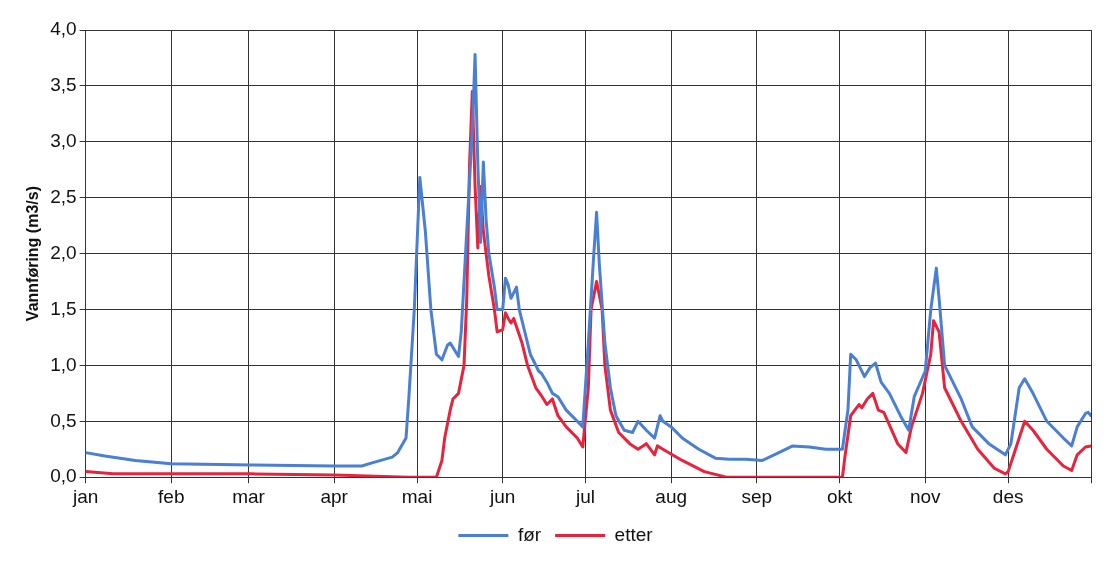  Describe the element at coordinates (63, 141) in the screenshot. I see `y-tick-label: 3,0` at that location.